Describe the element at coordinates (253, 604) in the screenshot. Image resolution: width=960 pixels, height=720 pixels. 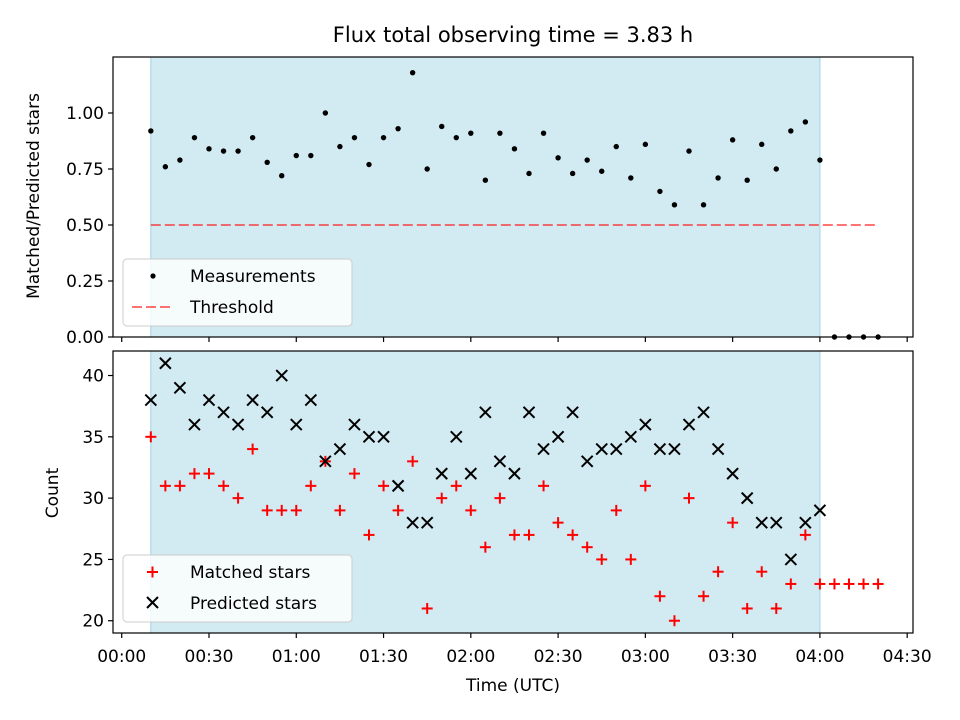
I see `legend-predicted-label: Predicted stars` at that location.